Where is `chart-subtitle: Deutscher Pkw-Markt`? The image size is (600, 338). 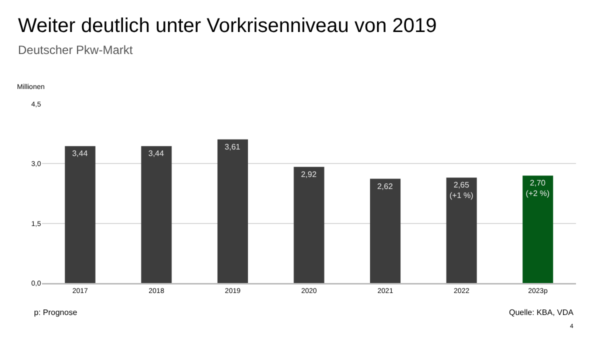
chart-subtitle: Deutscher Pkw-Markt is located at coordinates (76, 50).